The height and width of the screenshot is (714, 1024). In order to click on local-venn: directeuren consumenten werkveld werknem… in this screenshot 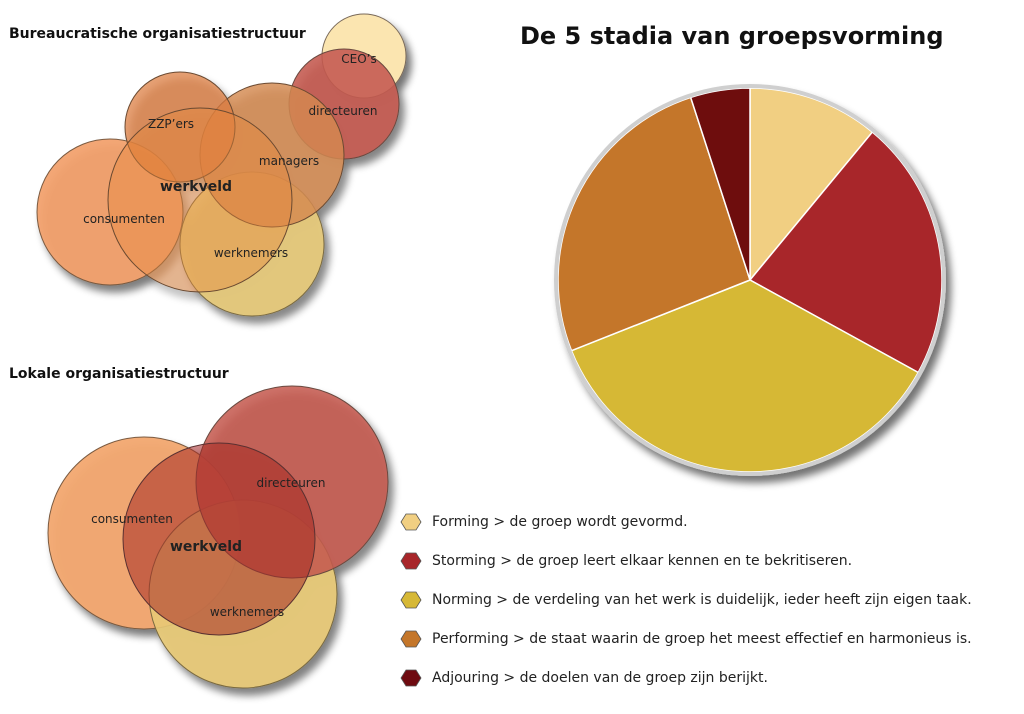, I will do `click(218, 537)`.